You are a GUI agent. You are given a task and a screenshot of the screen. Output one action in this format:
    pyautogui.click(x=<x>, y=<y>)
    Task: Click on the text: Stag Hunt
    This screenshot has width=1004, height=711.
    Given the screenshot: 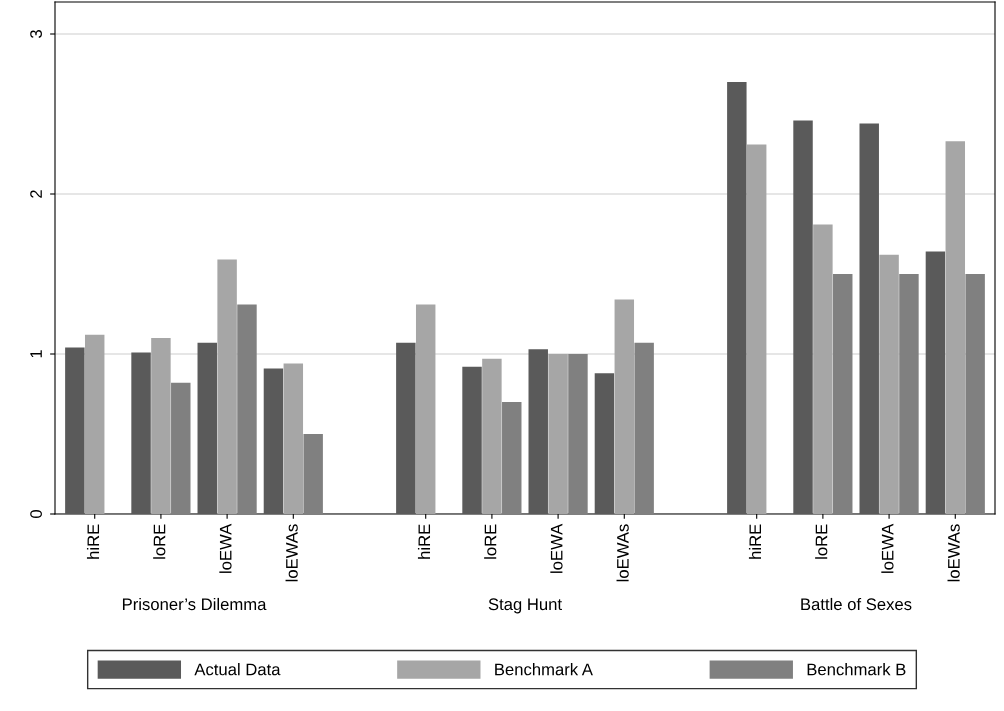 What is the action you would take?
    pyautogui.click(x=525, y=606)
    